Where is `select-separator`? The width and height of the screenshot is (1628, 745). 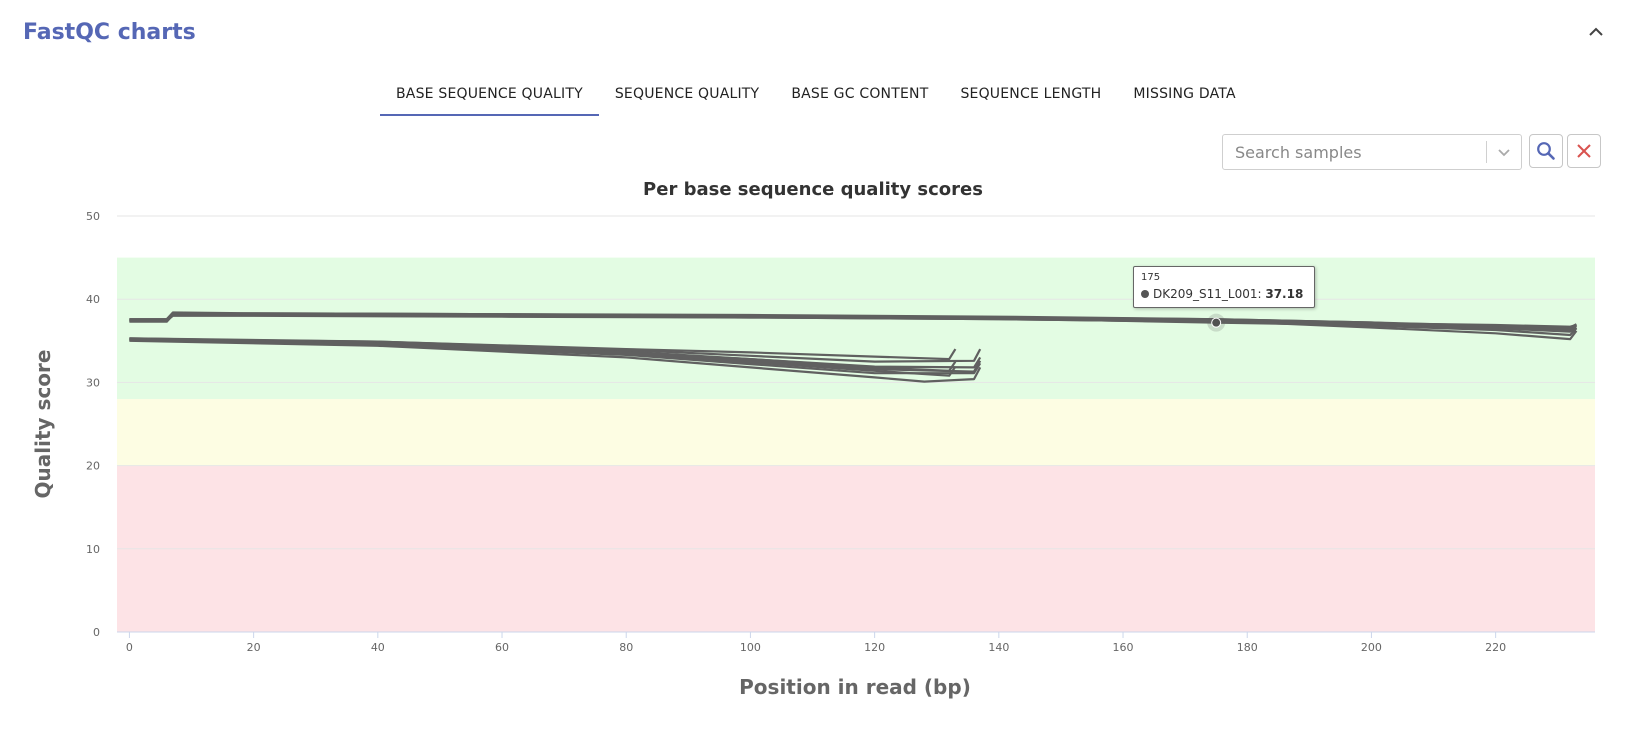
select-separator is located at coordinates (1486, 152).